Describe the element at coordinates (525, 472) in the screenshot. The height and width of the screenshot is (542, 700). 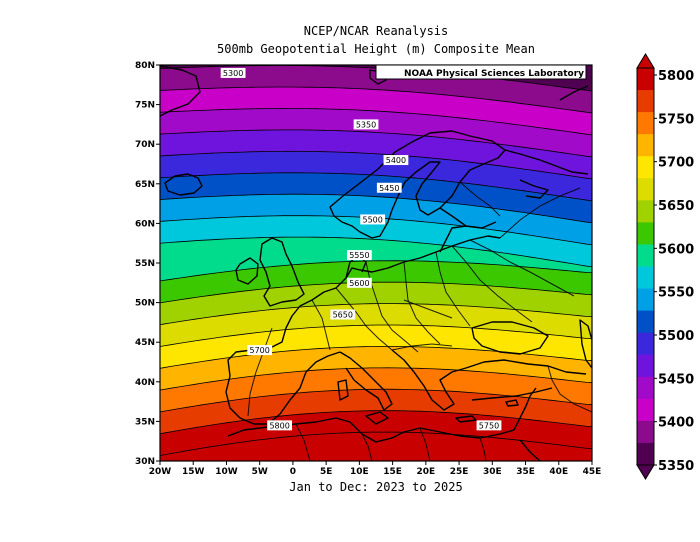
I see `lon-tick-label: 35E` at that location.